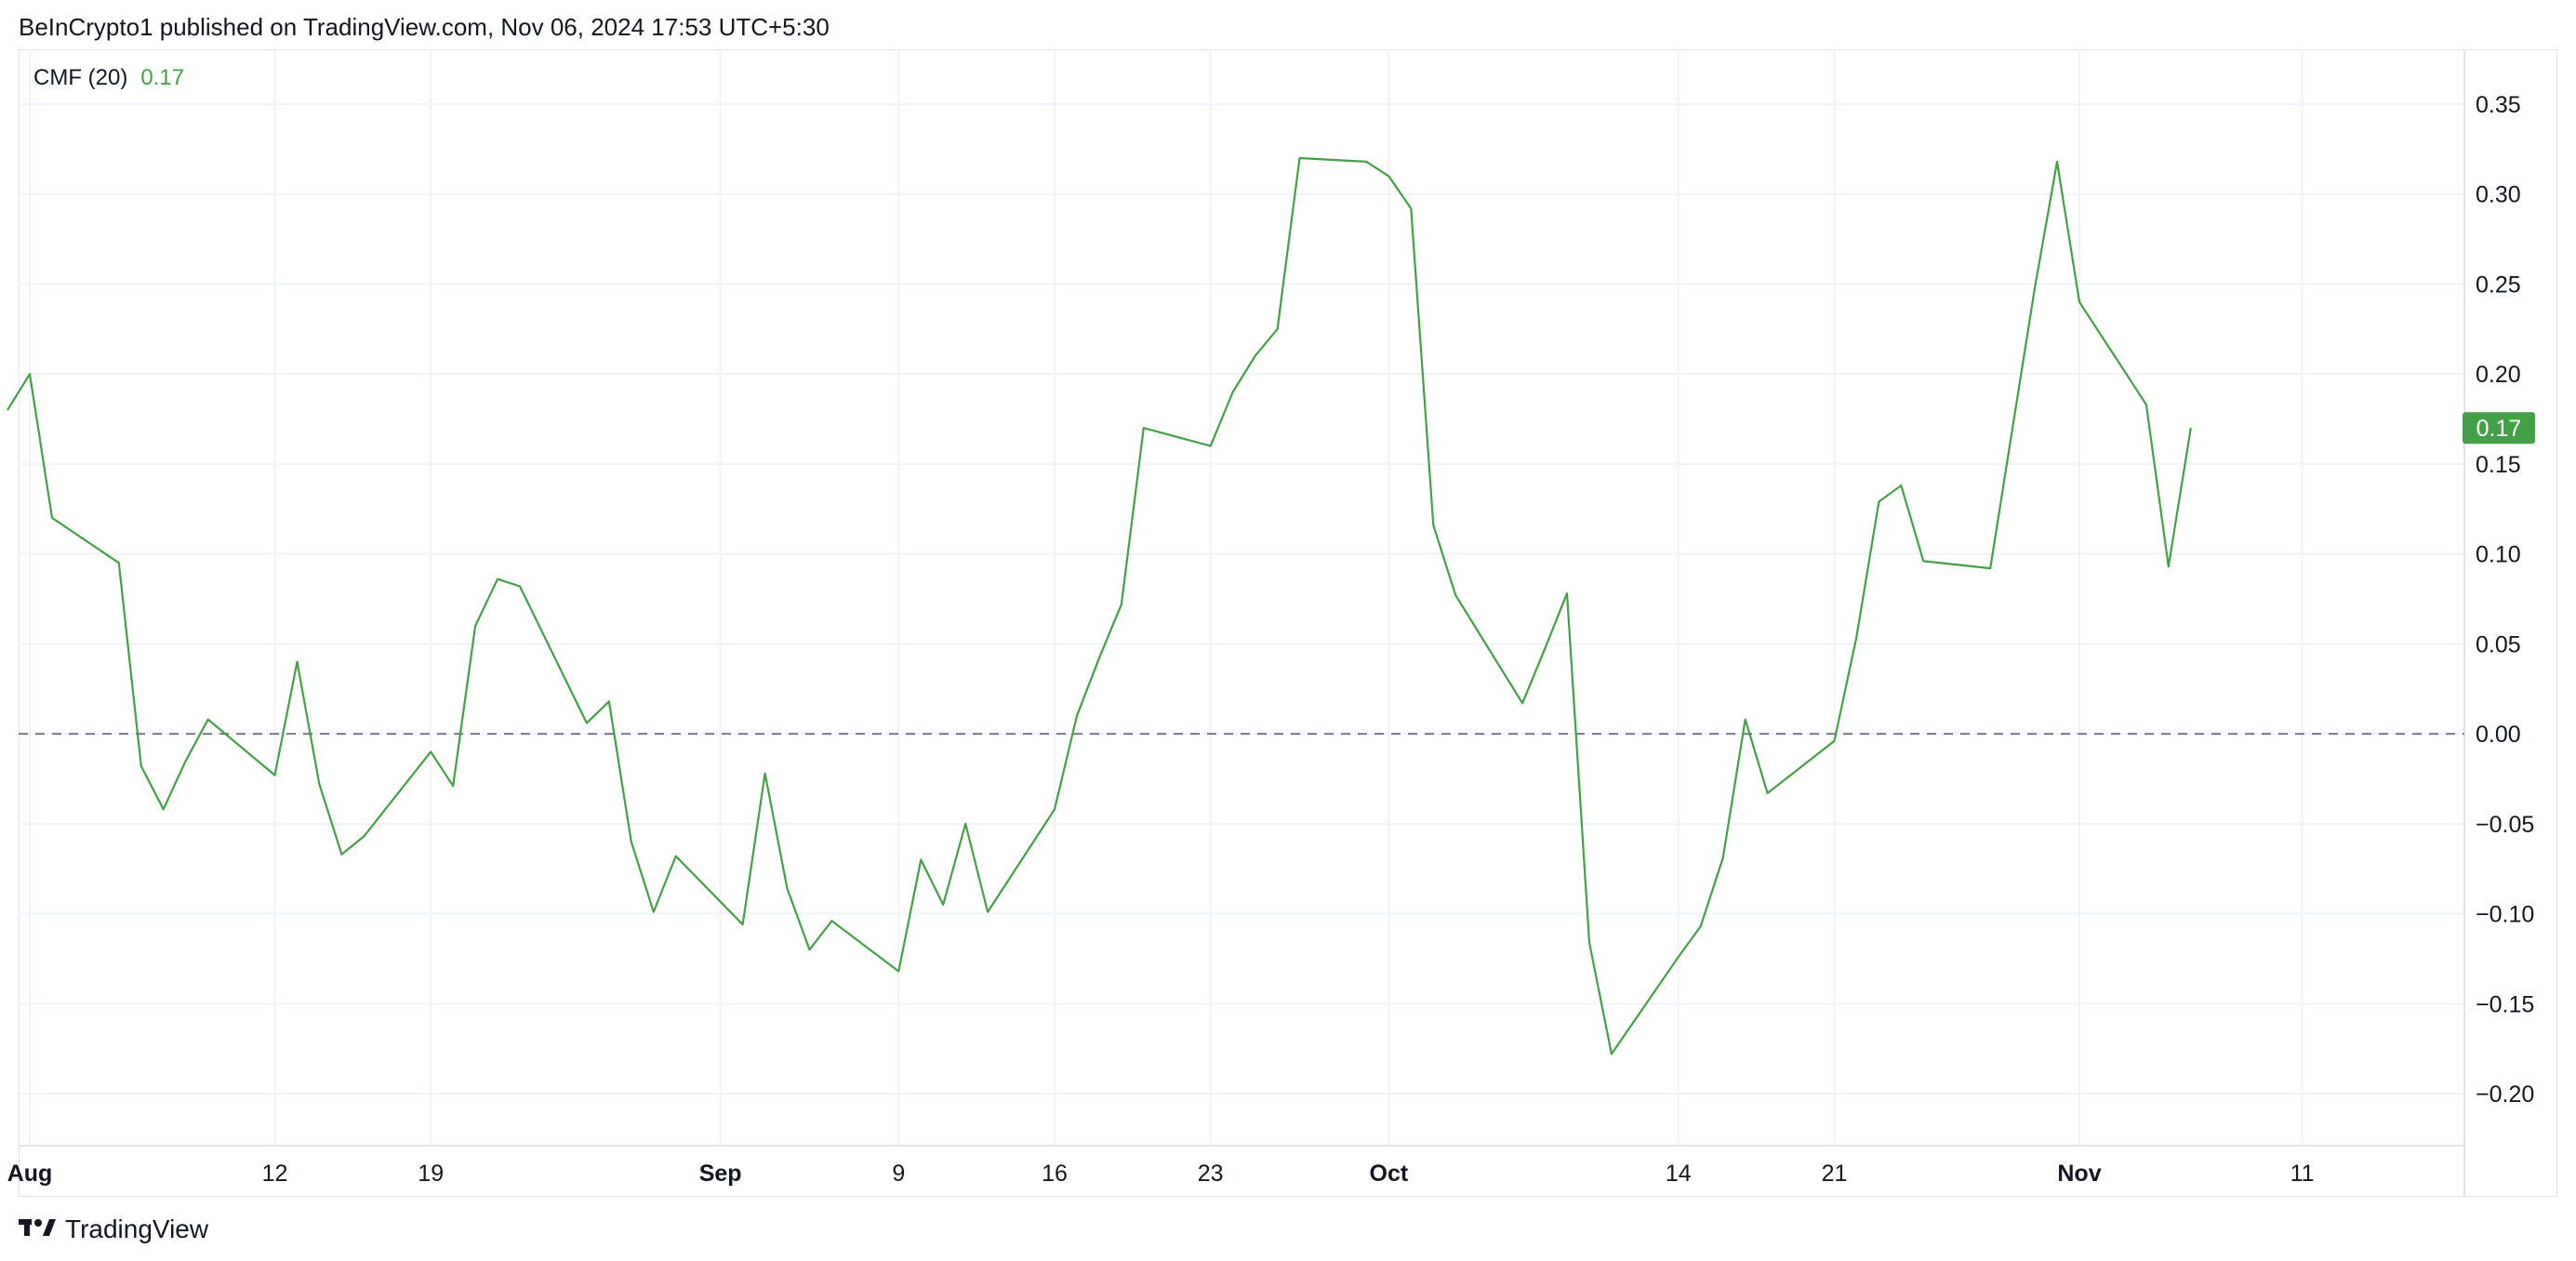  Describe the element at coordinates (2498, 555) in the screenshot. I see `y-tick-label: 0.10` at that location.